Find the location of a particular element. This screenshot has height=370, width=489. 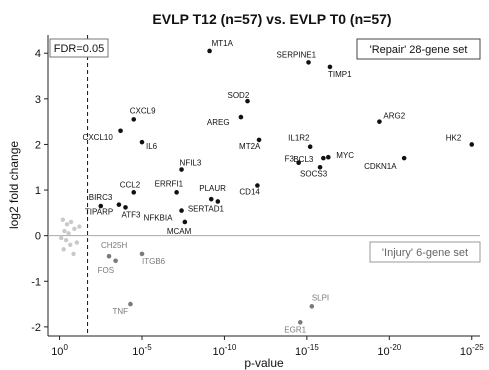

repair-gene-label: CDKN1A is located at coordinates (380, 166).